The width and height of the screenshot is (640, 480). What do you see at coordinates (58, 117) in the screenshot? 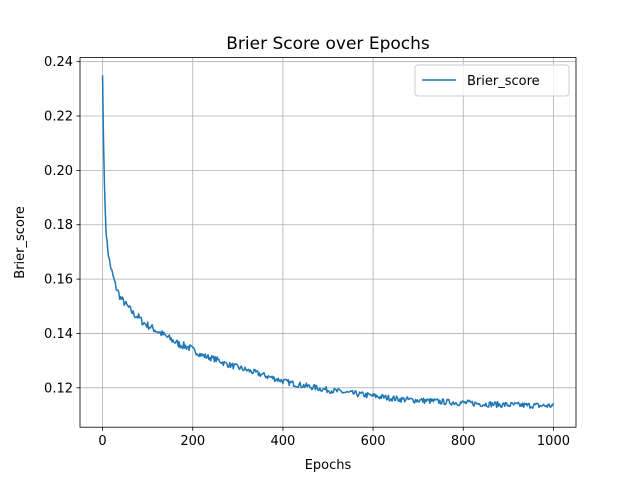
I see `y-tick-label: 0.22` at bounding box center [58, 117].